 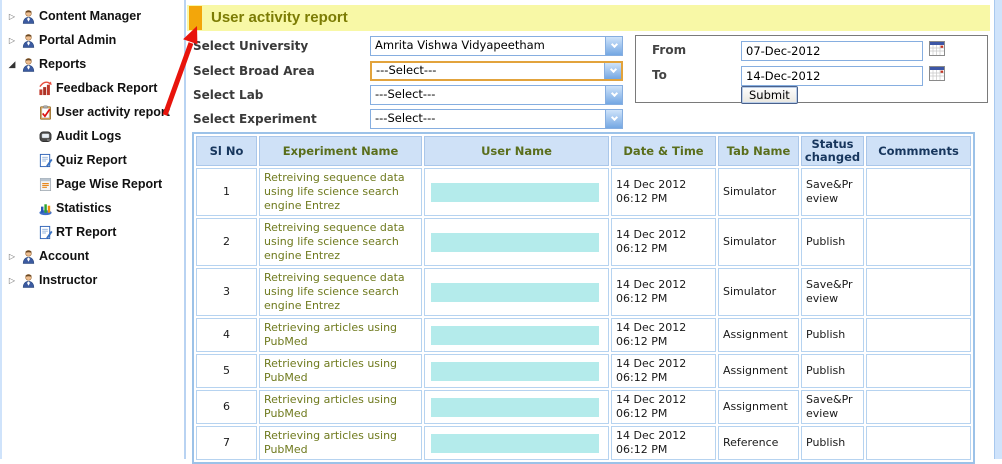 What do you see at coordinates (93, 136) in the screenshot?
I see `sidebar-item-audit-logs: Audit Logs` at bounding box center [93, 136].